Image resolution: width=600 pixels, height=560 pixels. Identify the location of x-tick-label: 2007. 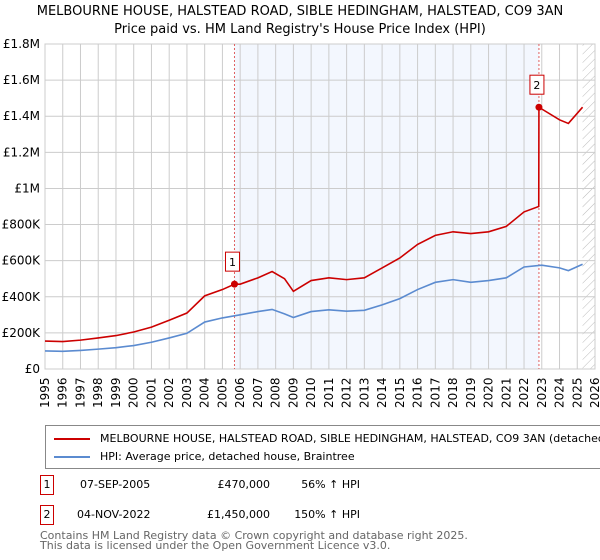
(258, 392).